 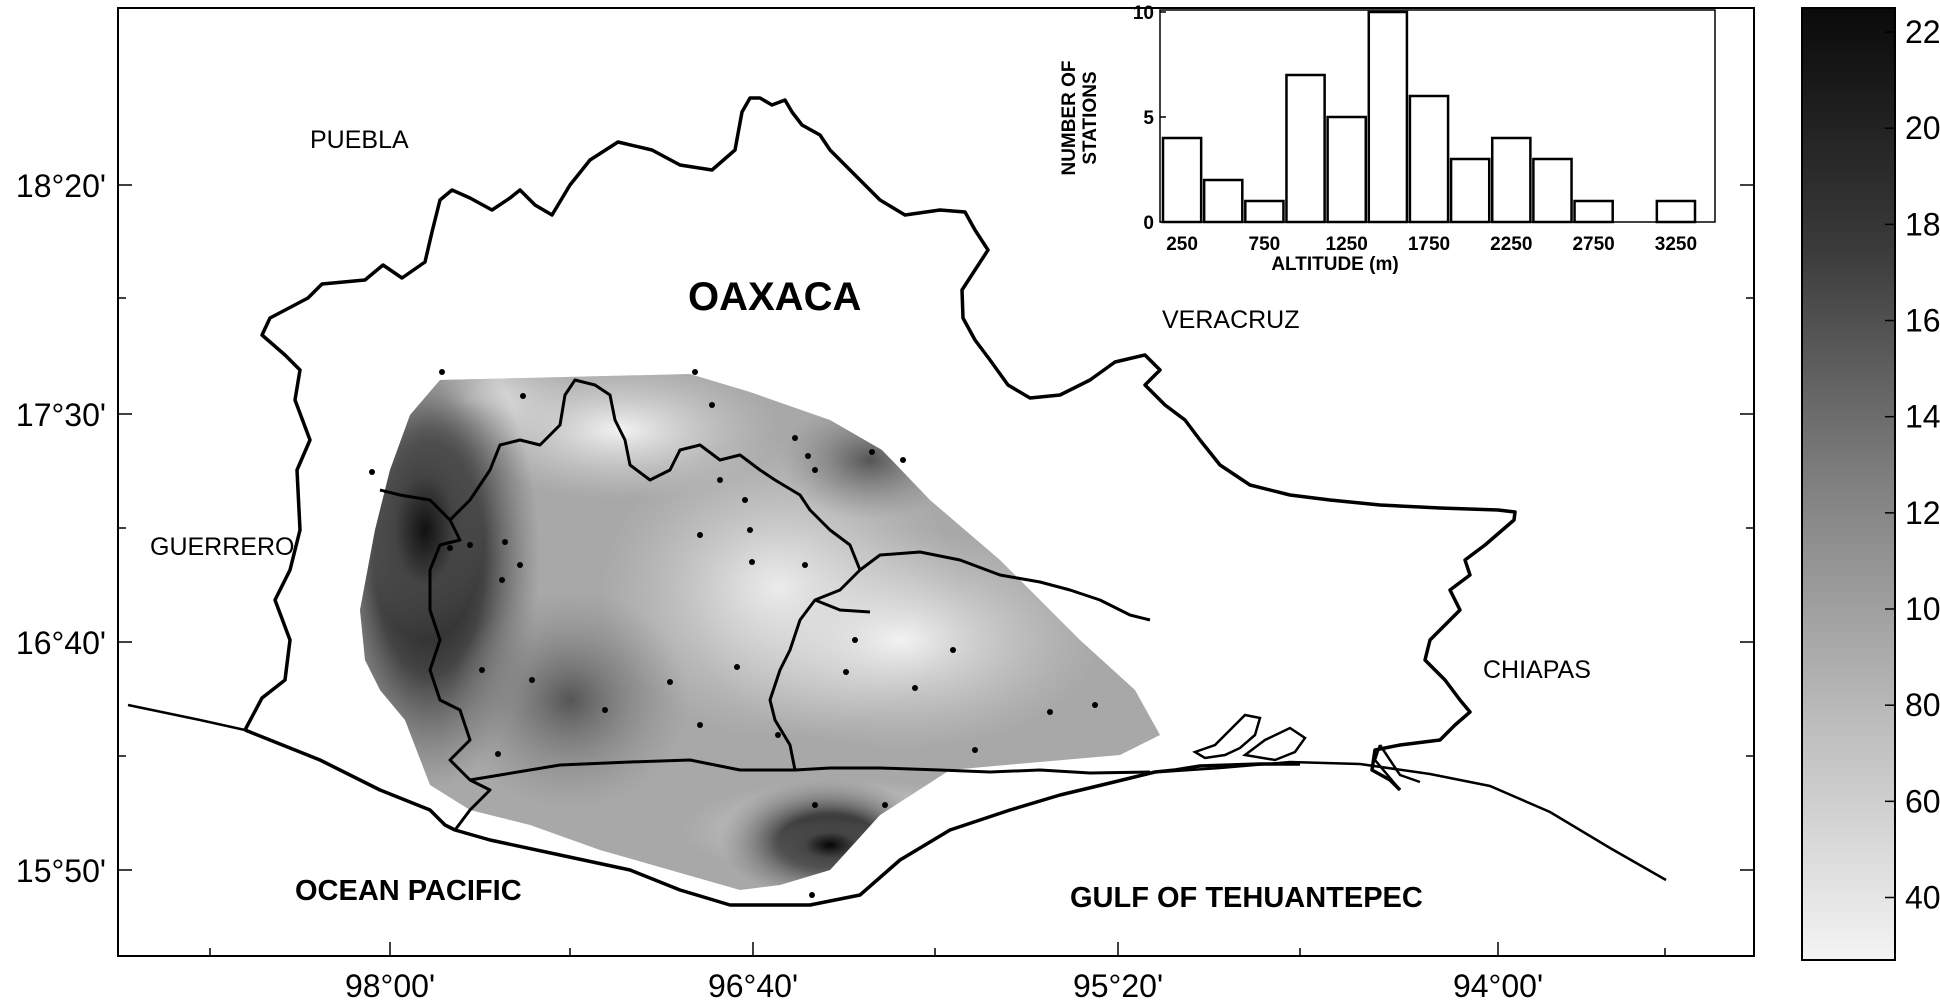 What do you see at coordinates (1498, 985) in the screenshot?
I see `lon-label-94-00: 94°00'` at bounding box center [1498, 985].